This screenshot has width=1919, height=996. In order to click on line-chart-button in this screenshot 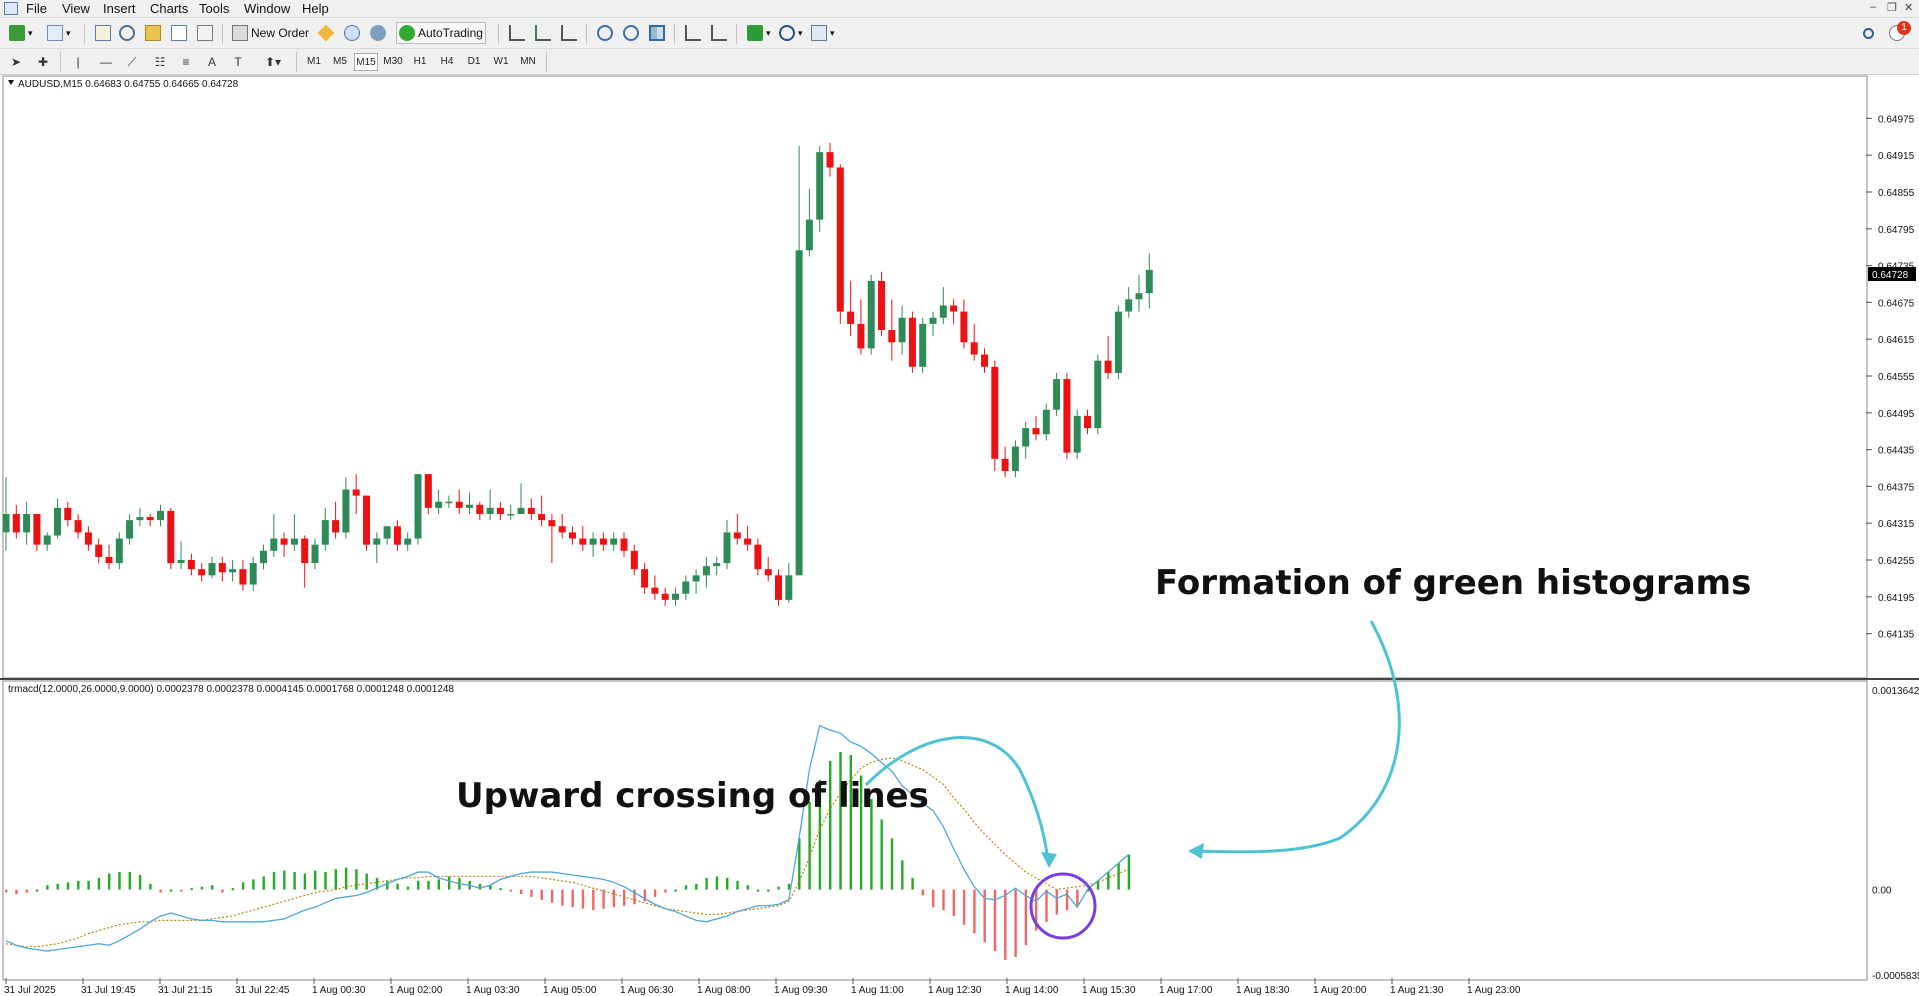, I will do `click(569, 33)`.